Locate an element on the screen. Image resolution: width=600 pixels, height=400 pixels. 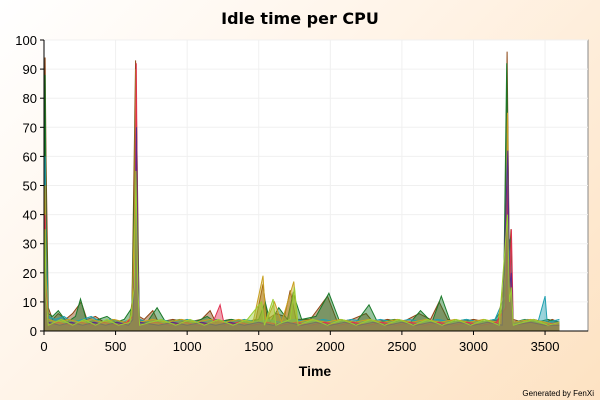
x-tick-label: 2500 is located at coordinates (401, 346).